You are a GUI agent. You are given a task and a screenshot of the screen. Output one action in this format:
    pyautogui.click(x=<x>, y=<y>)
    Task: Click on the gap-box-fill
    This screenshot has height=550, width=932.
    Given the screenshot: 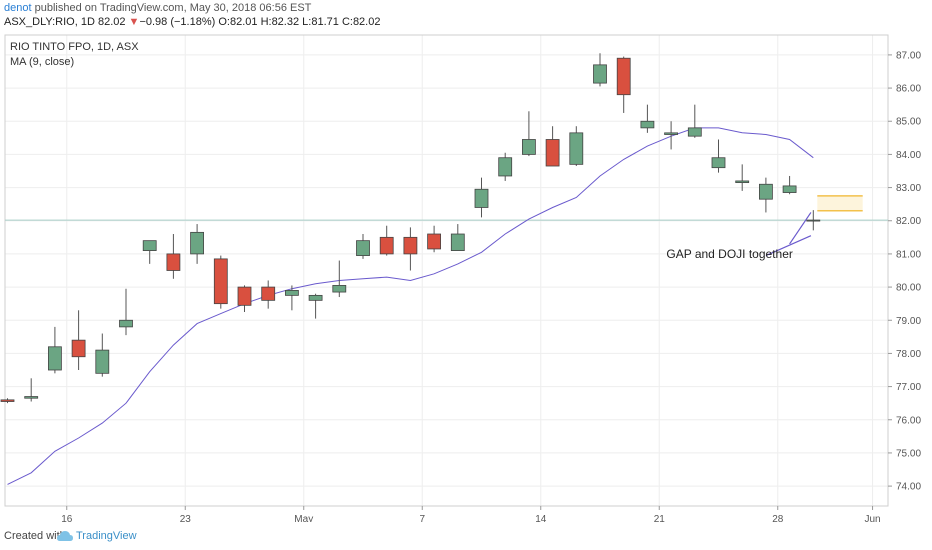 What is the action you would take?
    pyautogui.click(x=840, y=203)
    